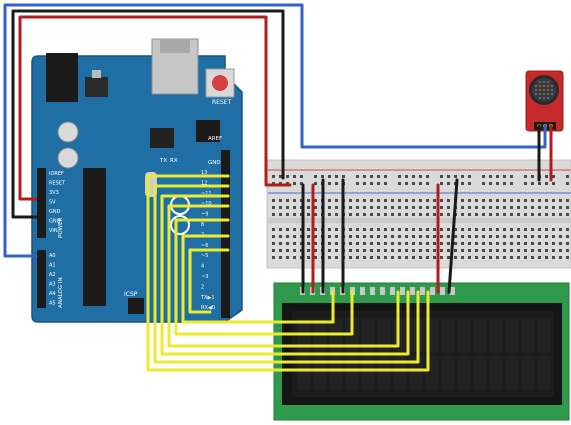 This screenshot has height=425, width=571. What do you see at coordinates (55, 222) in the screenshot?
I see `power-pin-label: GND` at bounding box center [55, 222].